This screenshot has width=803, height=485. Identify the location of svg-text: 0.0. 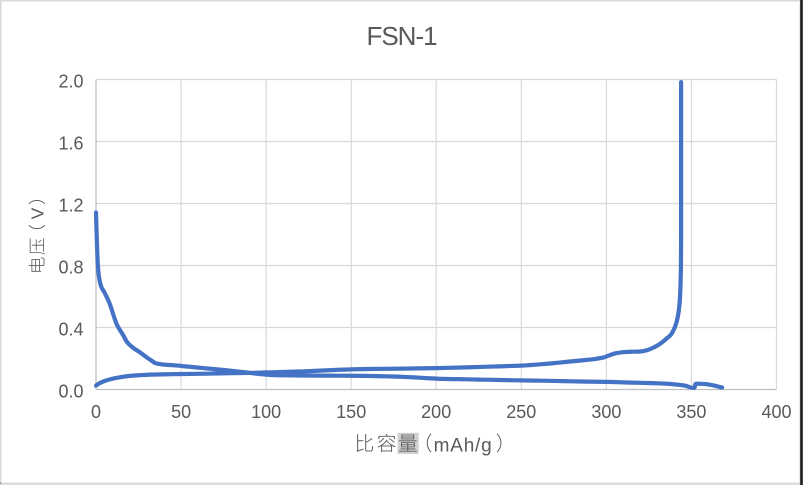
(70, 392).